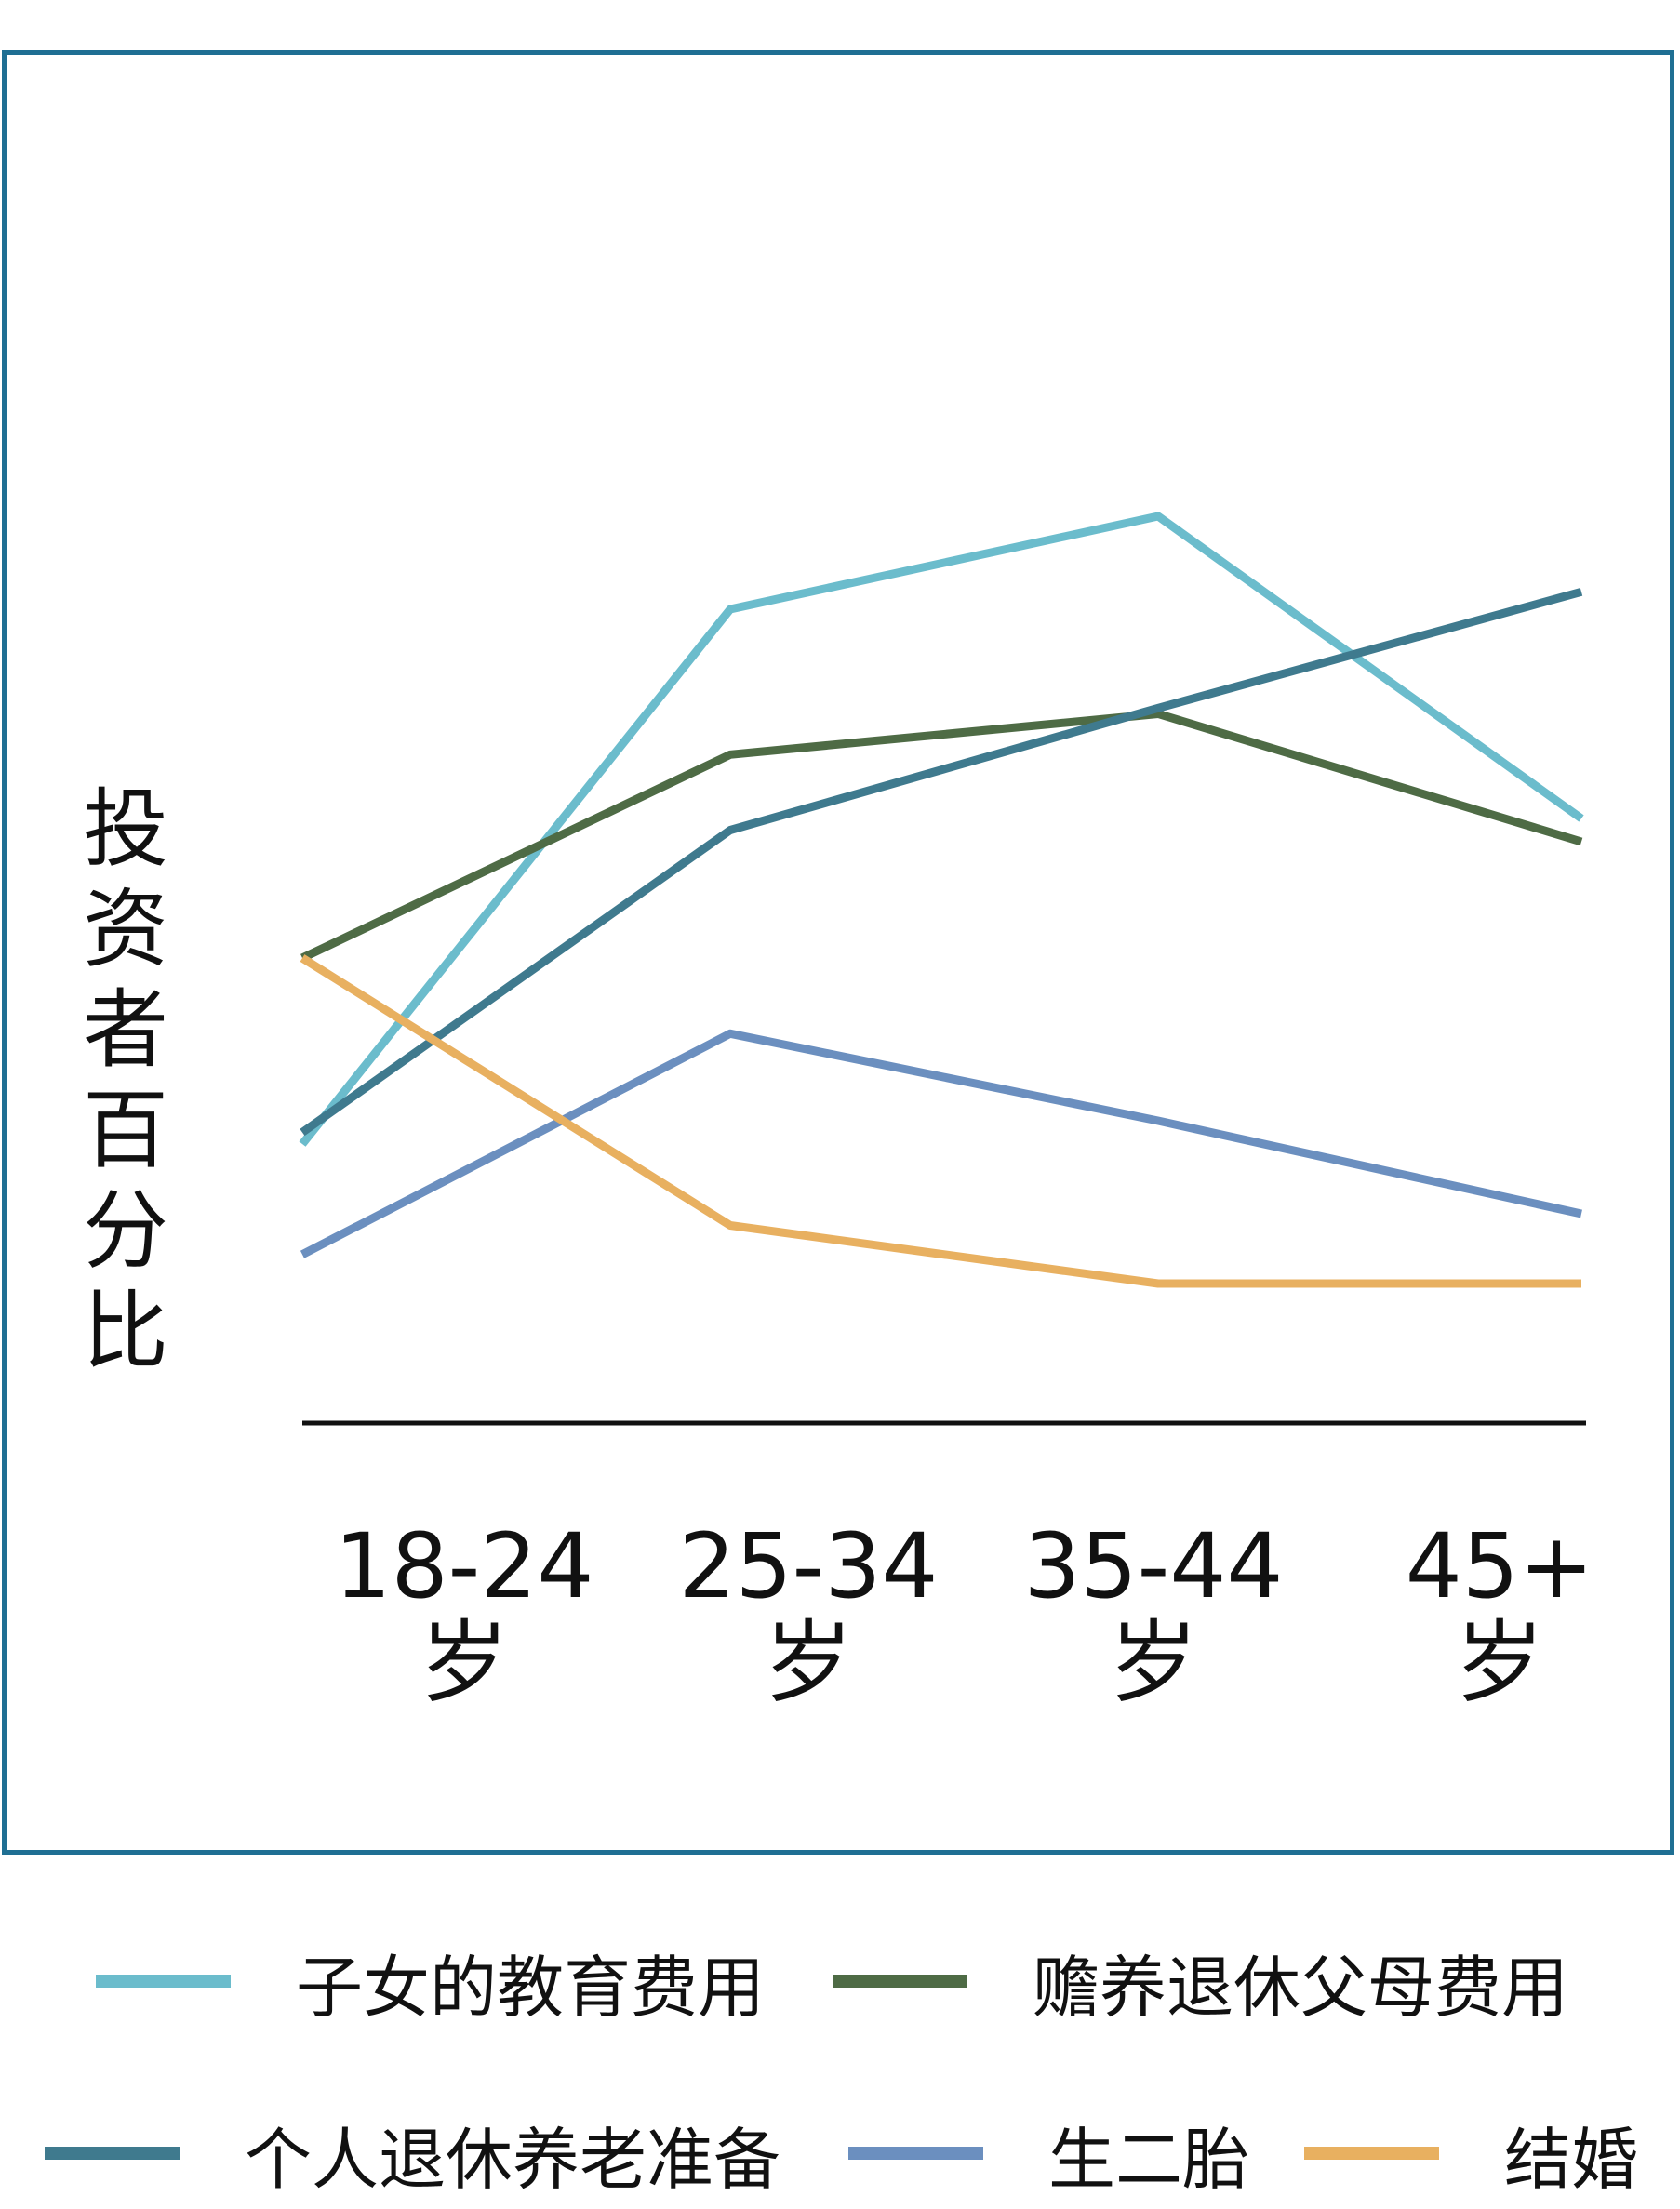 This screenshot has height=2209, width=1680. What do you see at coordinates (1471, 2153) in the screenshot?
I see `legend-item: 结婚` at bounding box center [1471, 2153].